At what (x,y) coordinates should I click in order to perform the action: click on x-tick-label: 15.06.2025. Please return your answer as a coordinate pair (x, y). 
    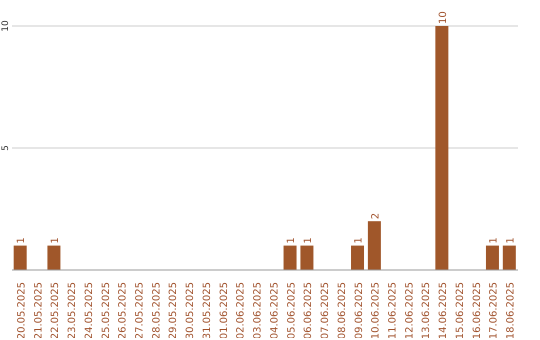
    Looking at the image, I should click on (460, 311).